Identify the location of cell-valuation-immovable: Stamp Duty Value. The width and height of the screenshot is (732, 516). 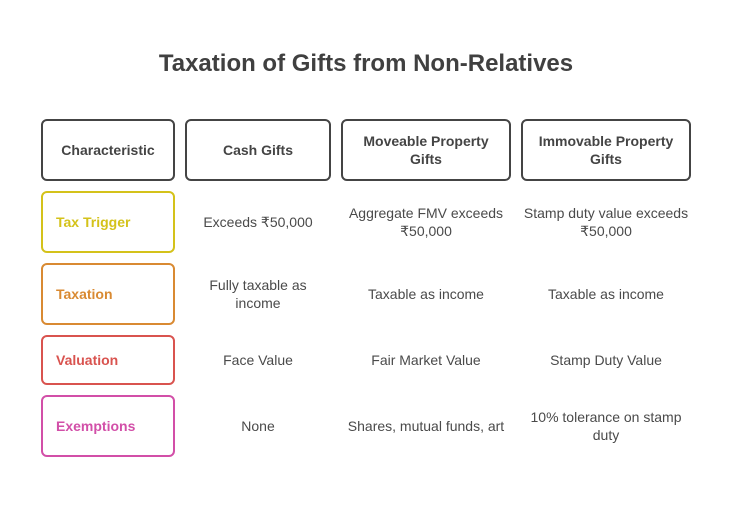
(606, 360).